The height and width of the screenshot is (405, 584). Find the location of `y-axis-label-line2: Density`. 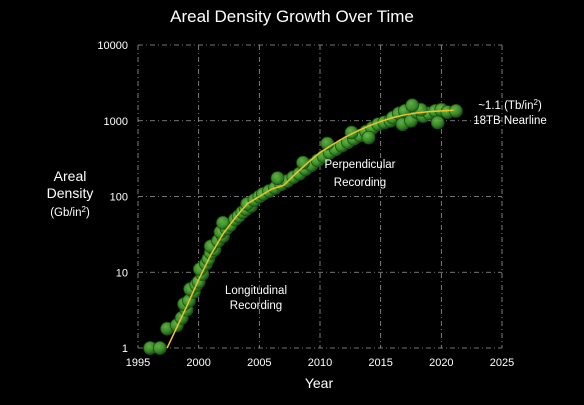

y-axis-label-line2: Density is located at coordinates (70, 193).